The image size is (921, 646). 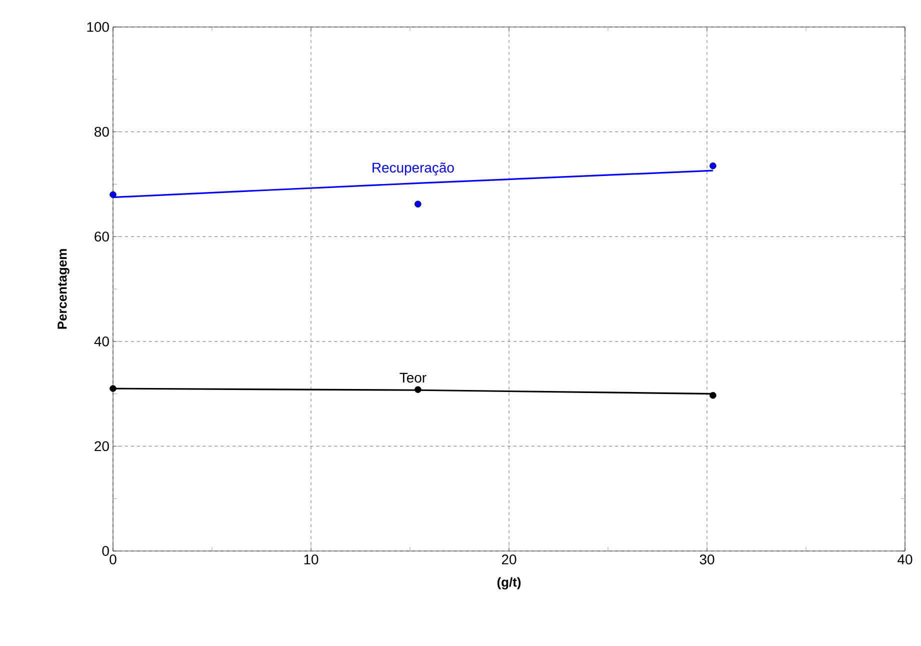 I want to click on y-axis-title: Percentagem, so click(x=64, y=289).